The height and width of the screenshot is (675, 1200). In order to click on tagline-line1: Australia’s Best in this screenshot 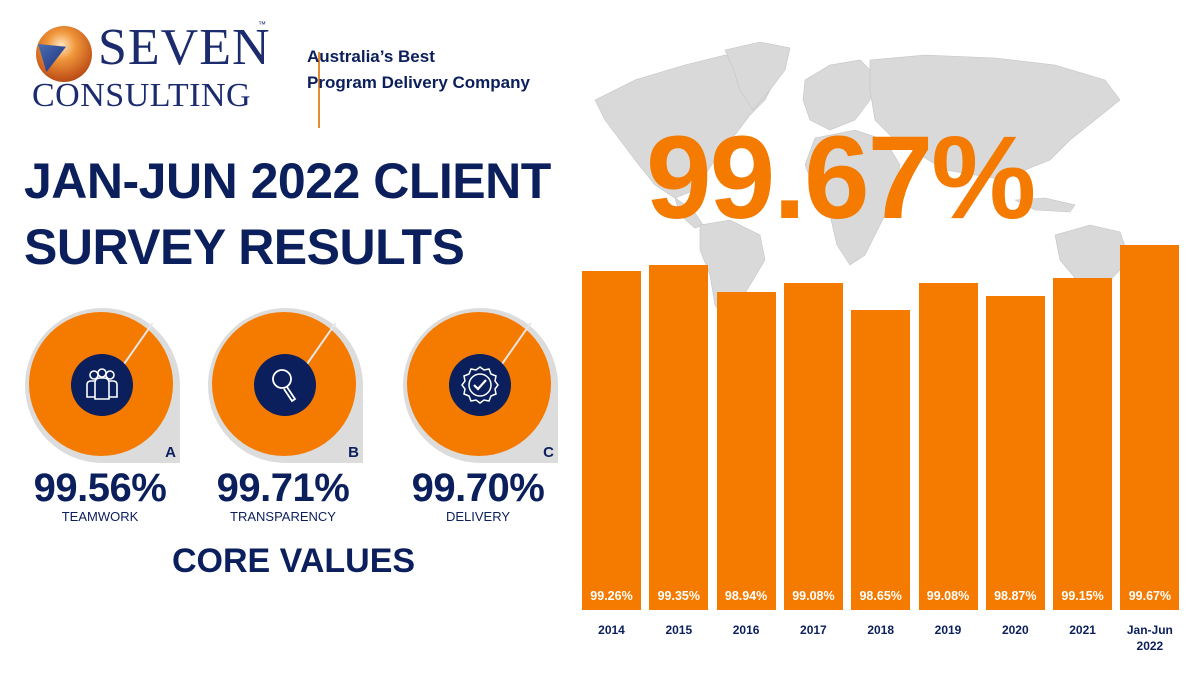, I will do `click(371, 56)`.